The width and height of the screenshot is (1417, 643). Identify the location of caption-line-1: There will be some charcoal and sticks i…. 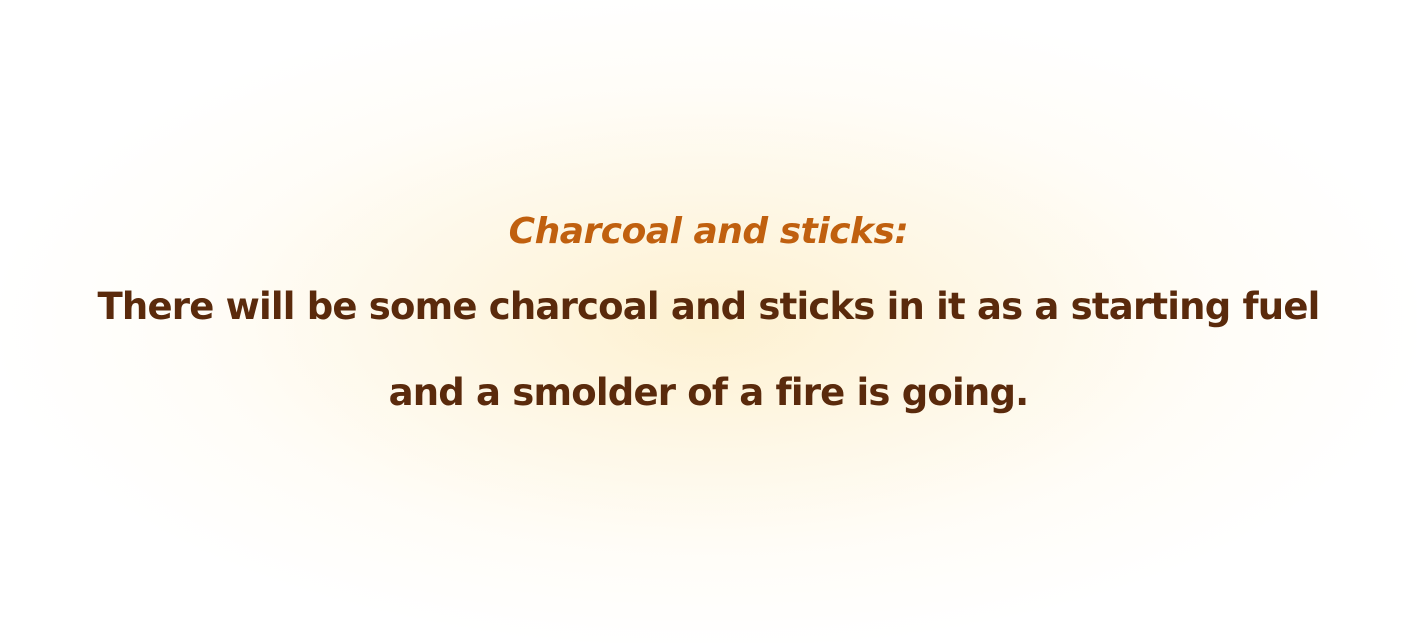
(708, 306).